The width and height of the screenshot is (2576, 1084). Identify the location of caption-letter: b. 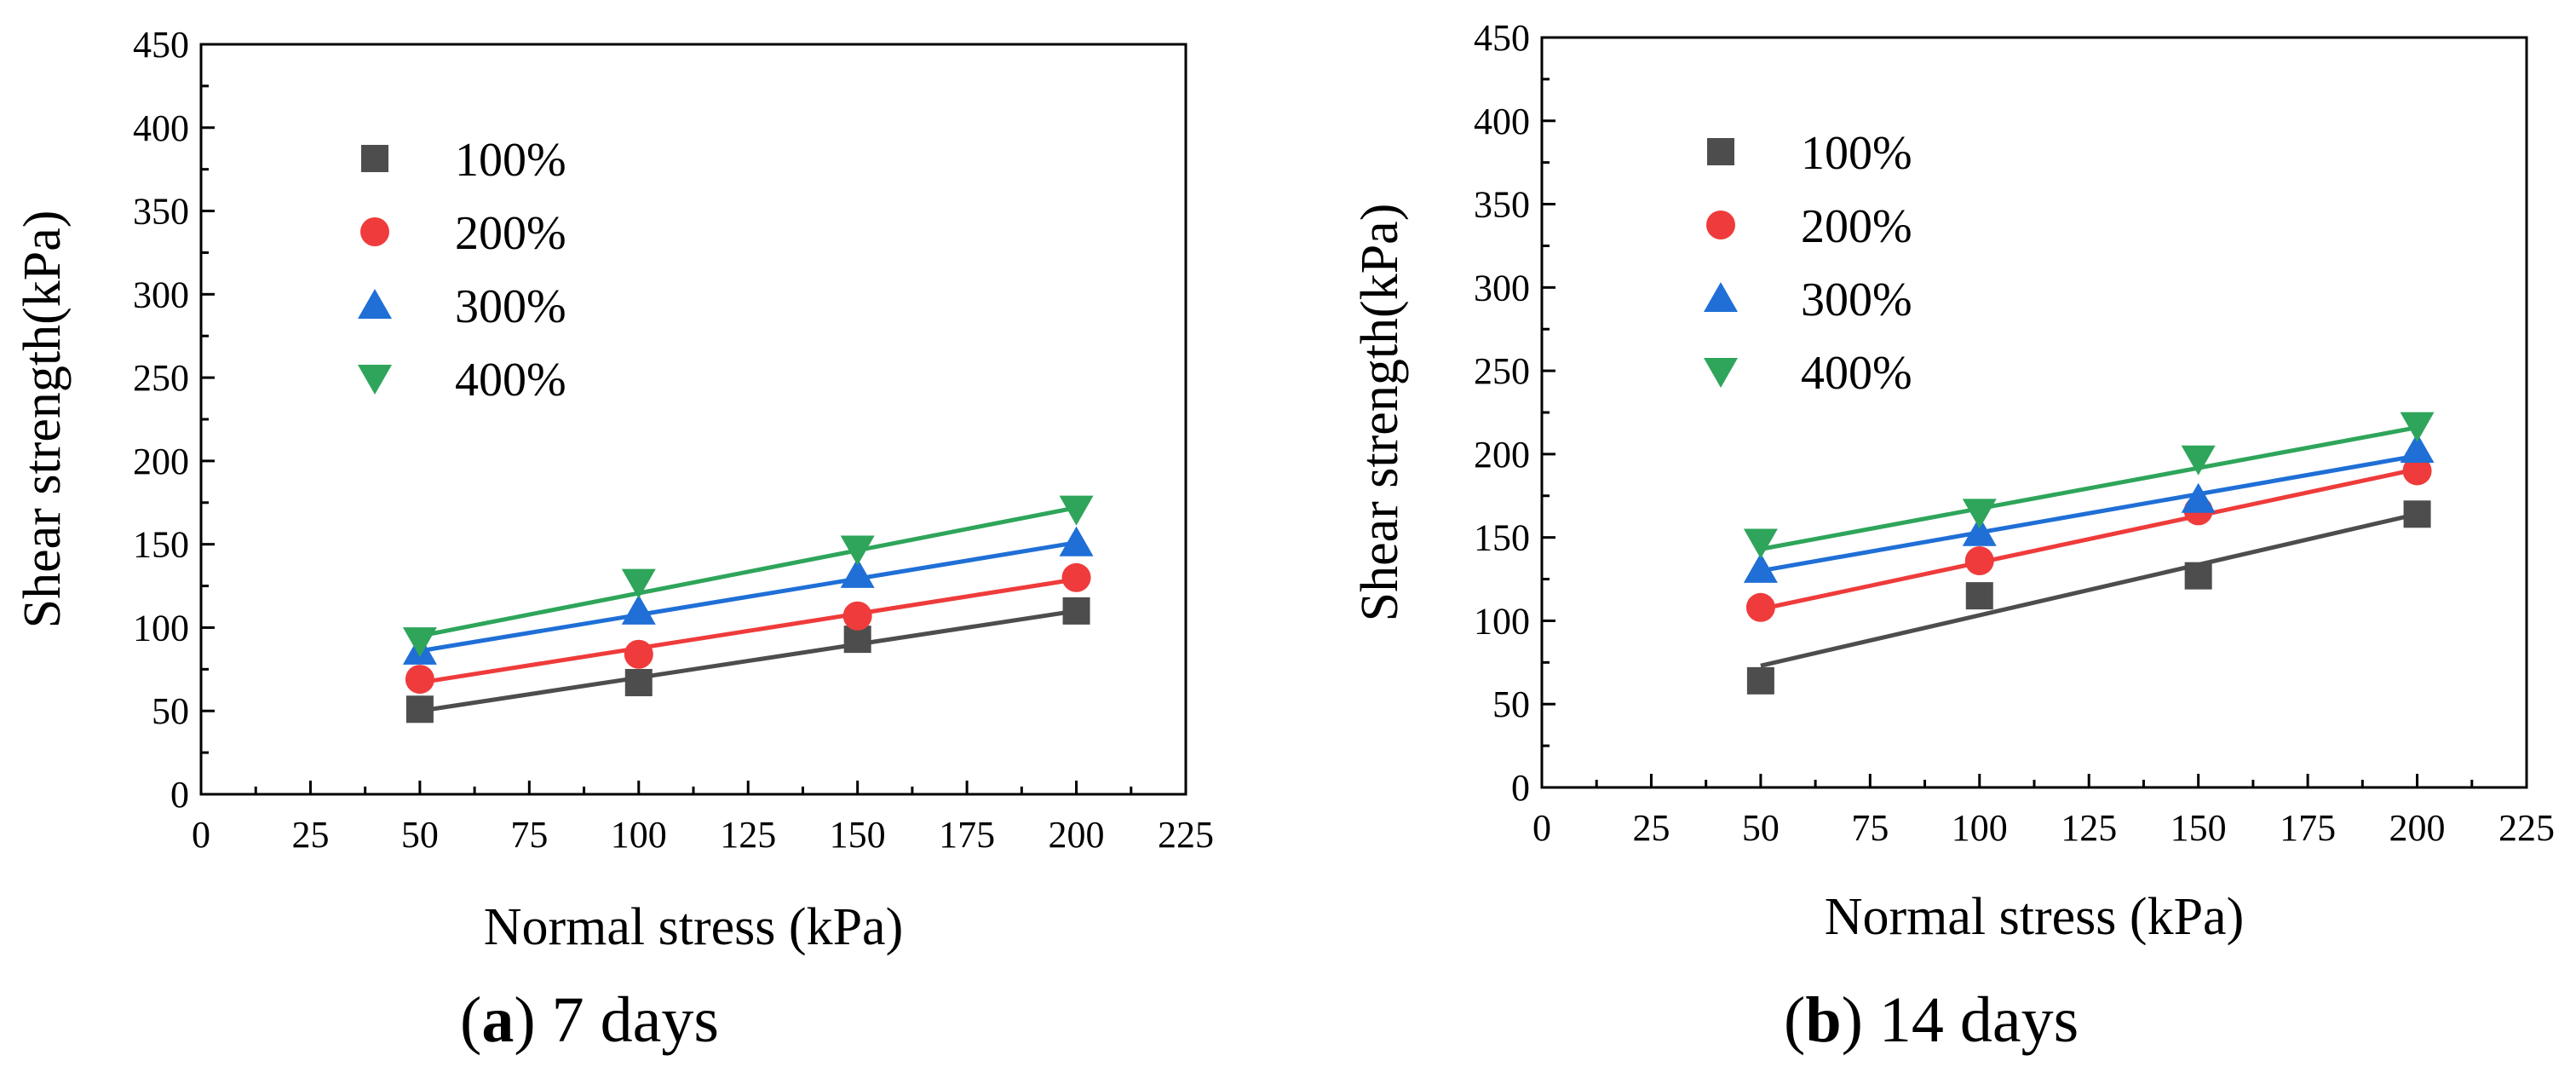
(1823, 1020).